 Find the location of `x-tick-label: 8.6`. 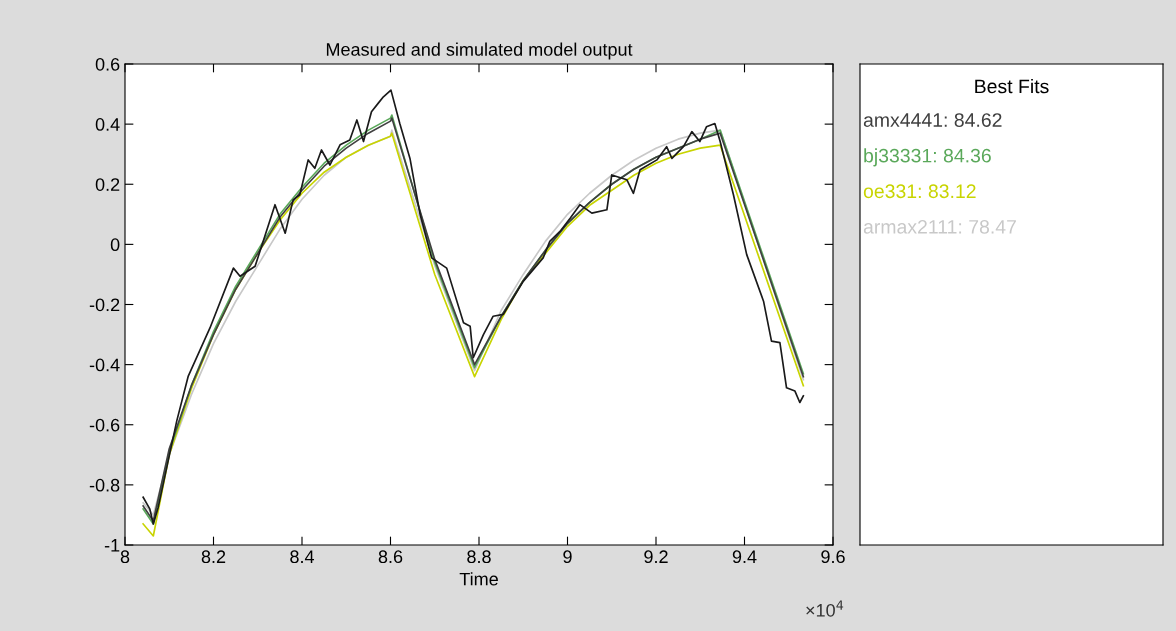

x-tick-label: 8.6 is located at coordinates (390, 557).